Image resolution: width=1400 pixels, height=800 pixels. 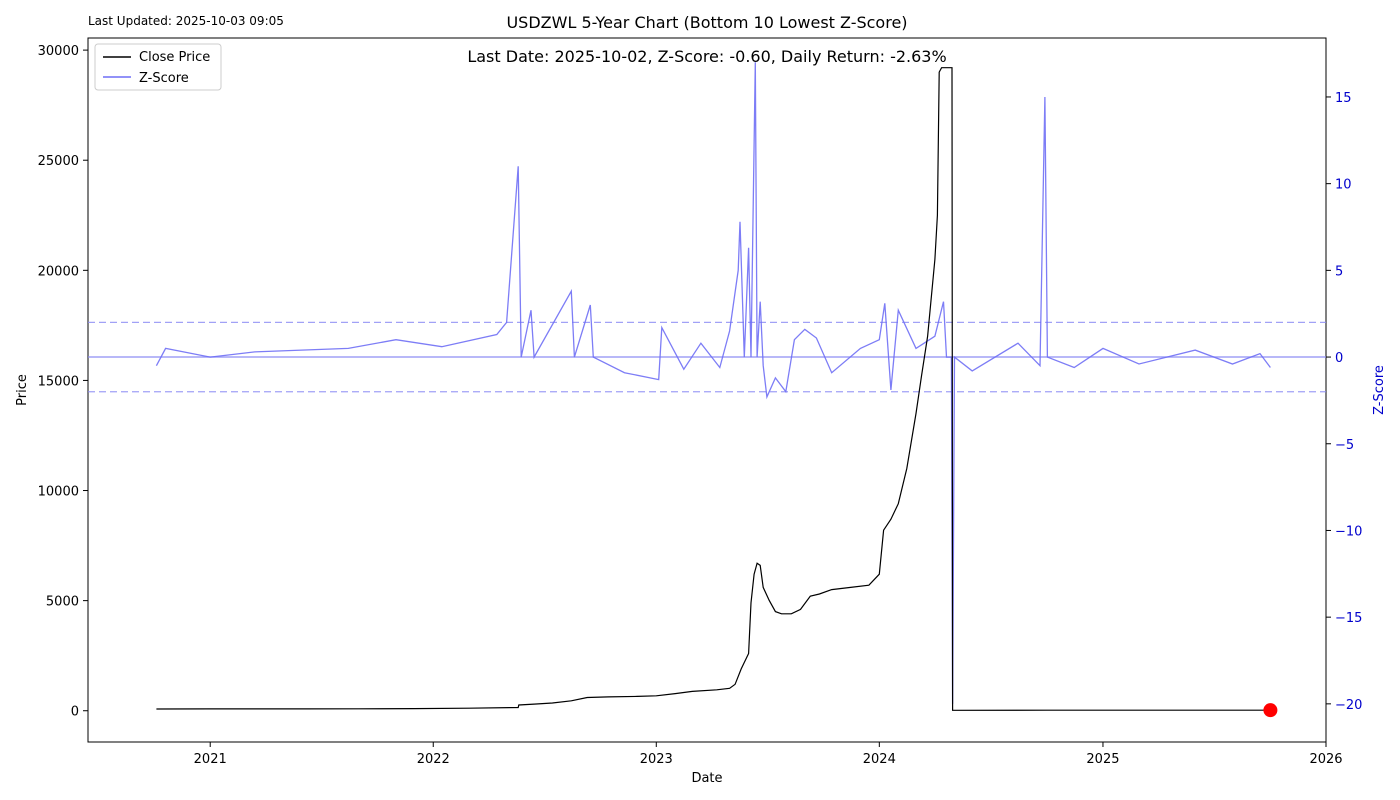 What do you see at coordinates (58, 271) in the screenshot?
I see `y-tick-label: 20000` at bounding box center [58, 271].